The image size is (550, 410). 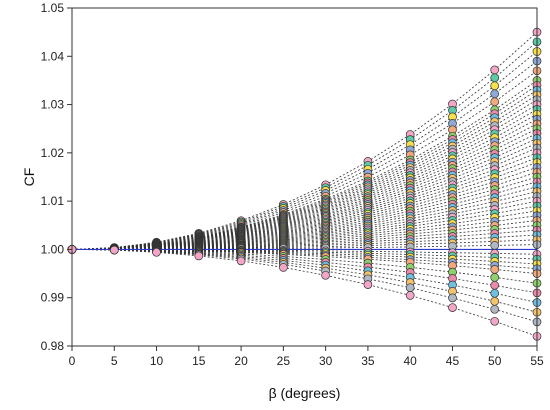 What do you see at coordinates (537, 361) in the screenshot?
I see `x-tick-label: 55` at bounding box center [537, 361].